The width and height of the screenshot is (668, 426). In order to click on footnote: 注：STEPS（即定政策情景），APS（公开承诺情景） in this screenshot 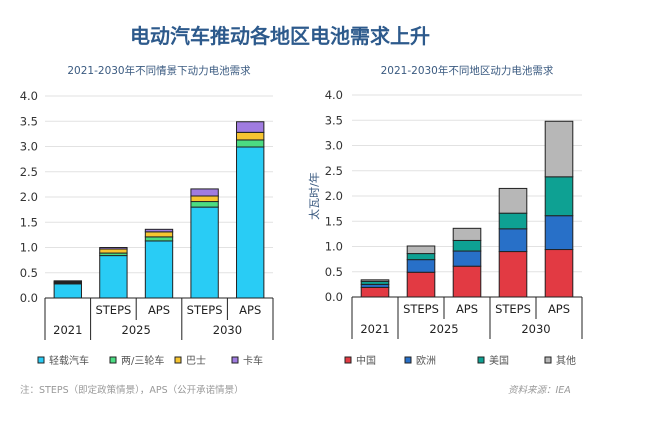, I will do `click(132, 390)`.